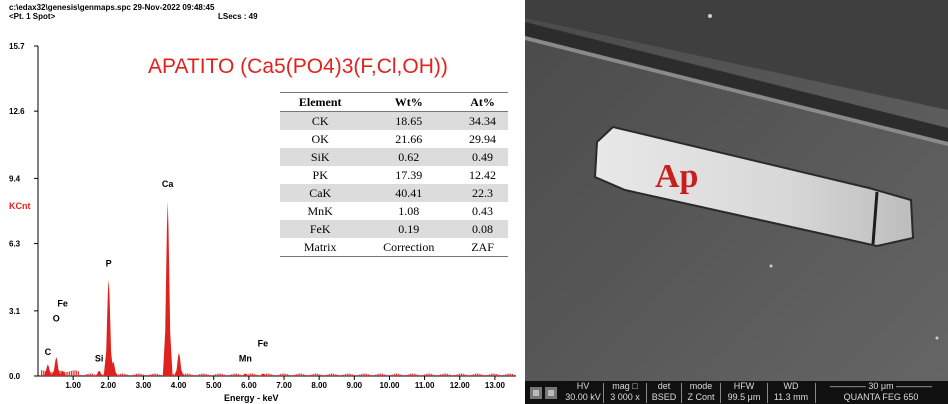 This screenshot has width=948, height=404. I want to click on table-cell: 0.62, so click(409, 157).